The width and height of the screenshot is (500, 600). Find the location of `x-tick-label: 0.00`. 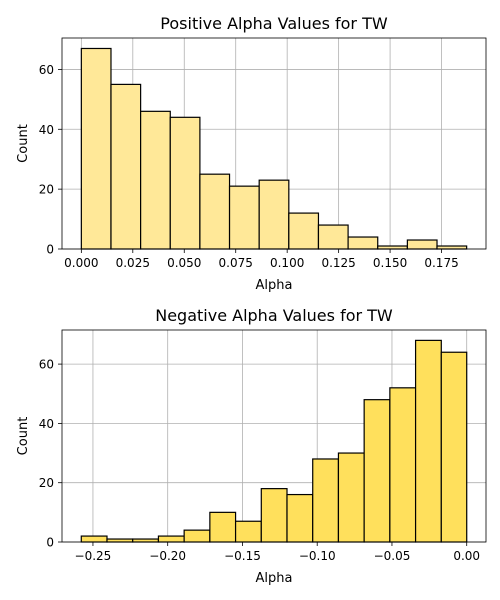

x-tick-label: 0.00 is located at coordinates (466, 556).